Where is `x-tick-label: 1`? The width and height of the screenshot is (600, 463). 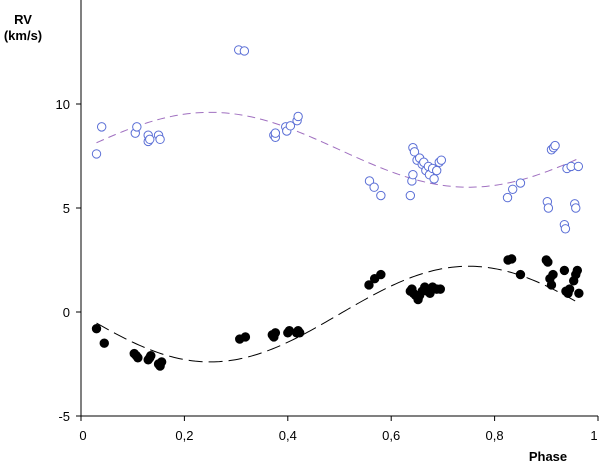 x-tick-label: 1 is located at coordinates (593, 435).